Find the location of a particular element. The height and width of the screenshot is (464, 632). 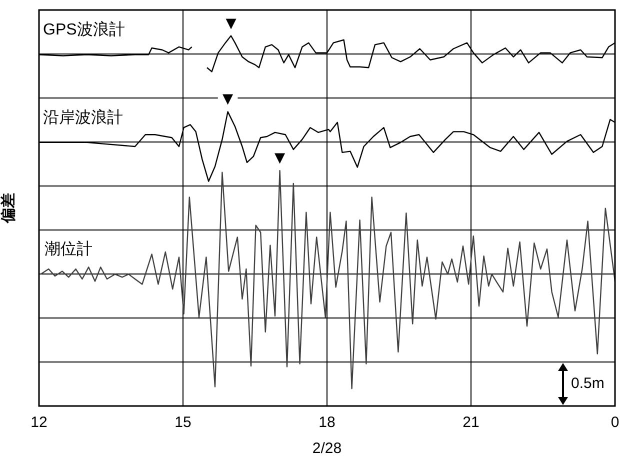

x-axis-title: 2/28 is located at coordinates (327, 449).